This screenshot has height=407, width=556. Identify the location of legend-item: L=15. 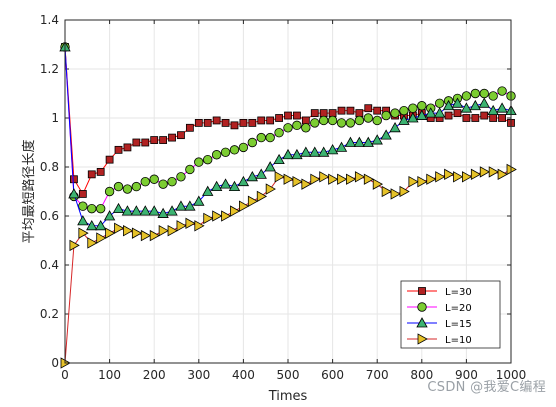
(439, 323).